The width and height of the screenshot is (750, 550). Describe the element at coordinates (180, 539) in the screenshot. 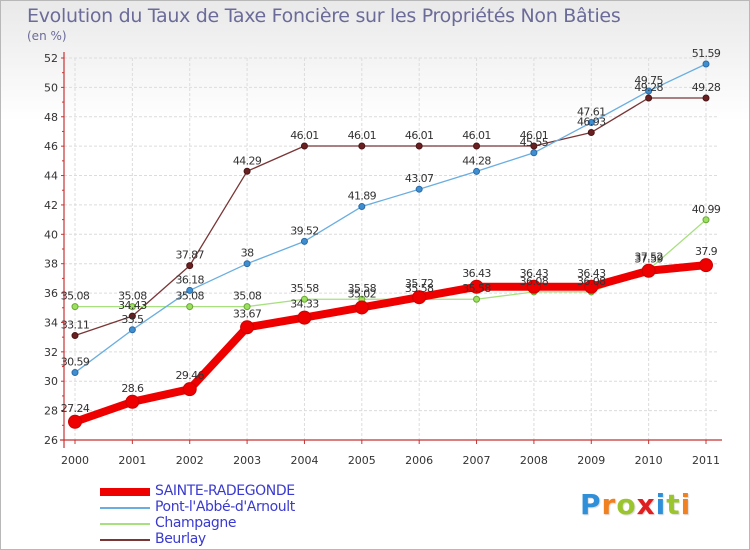

I see `legend-label: Beurlay` at that location.